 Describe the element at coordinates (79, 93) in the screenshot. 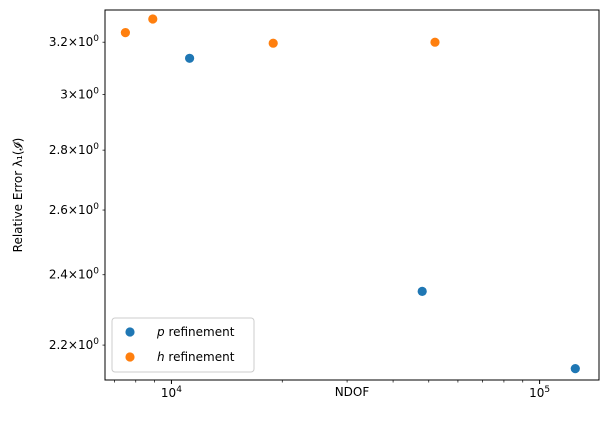

I see `y-tick-label: 3×100` at that location.